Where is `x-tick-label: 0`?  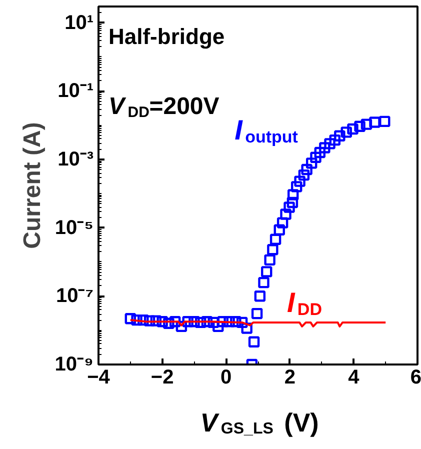 x-tick-label: 0 is located at coordinates (226, 377).